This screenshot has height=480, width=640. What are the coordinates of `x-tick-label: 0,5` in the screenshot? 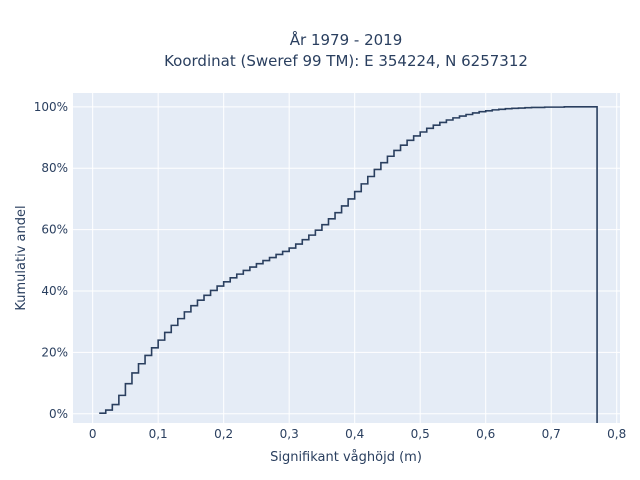 It's located at (420, 434).